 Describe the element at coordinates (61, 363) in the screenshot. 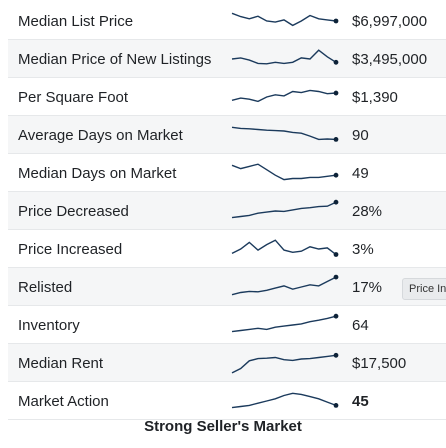

I see `metric-label: Median Rent` at that location.